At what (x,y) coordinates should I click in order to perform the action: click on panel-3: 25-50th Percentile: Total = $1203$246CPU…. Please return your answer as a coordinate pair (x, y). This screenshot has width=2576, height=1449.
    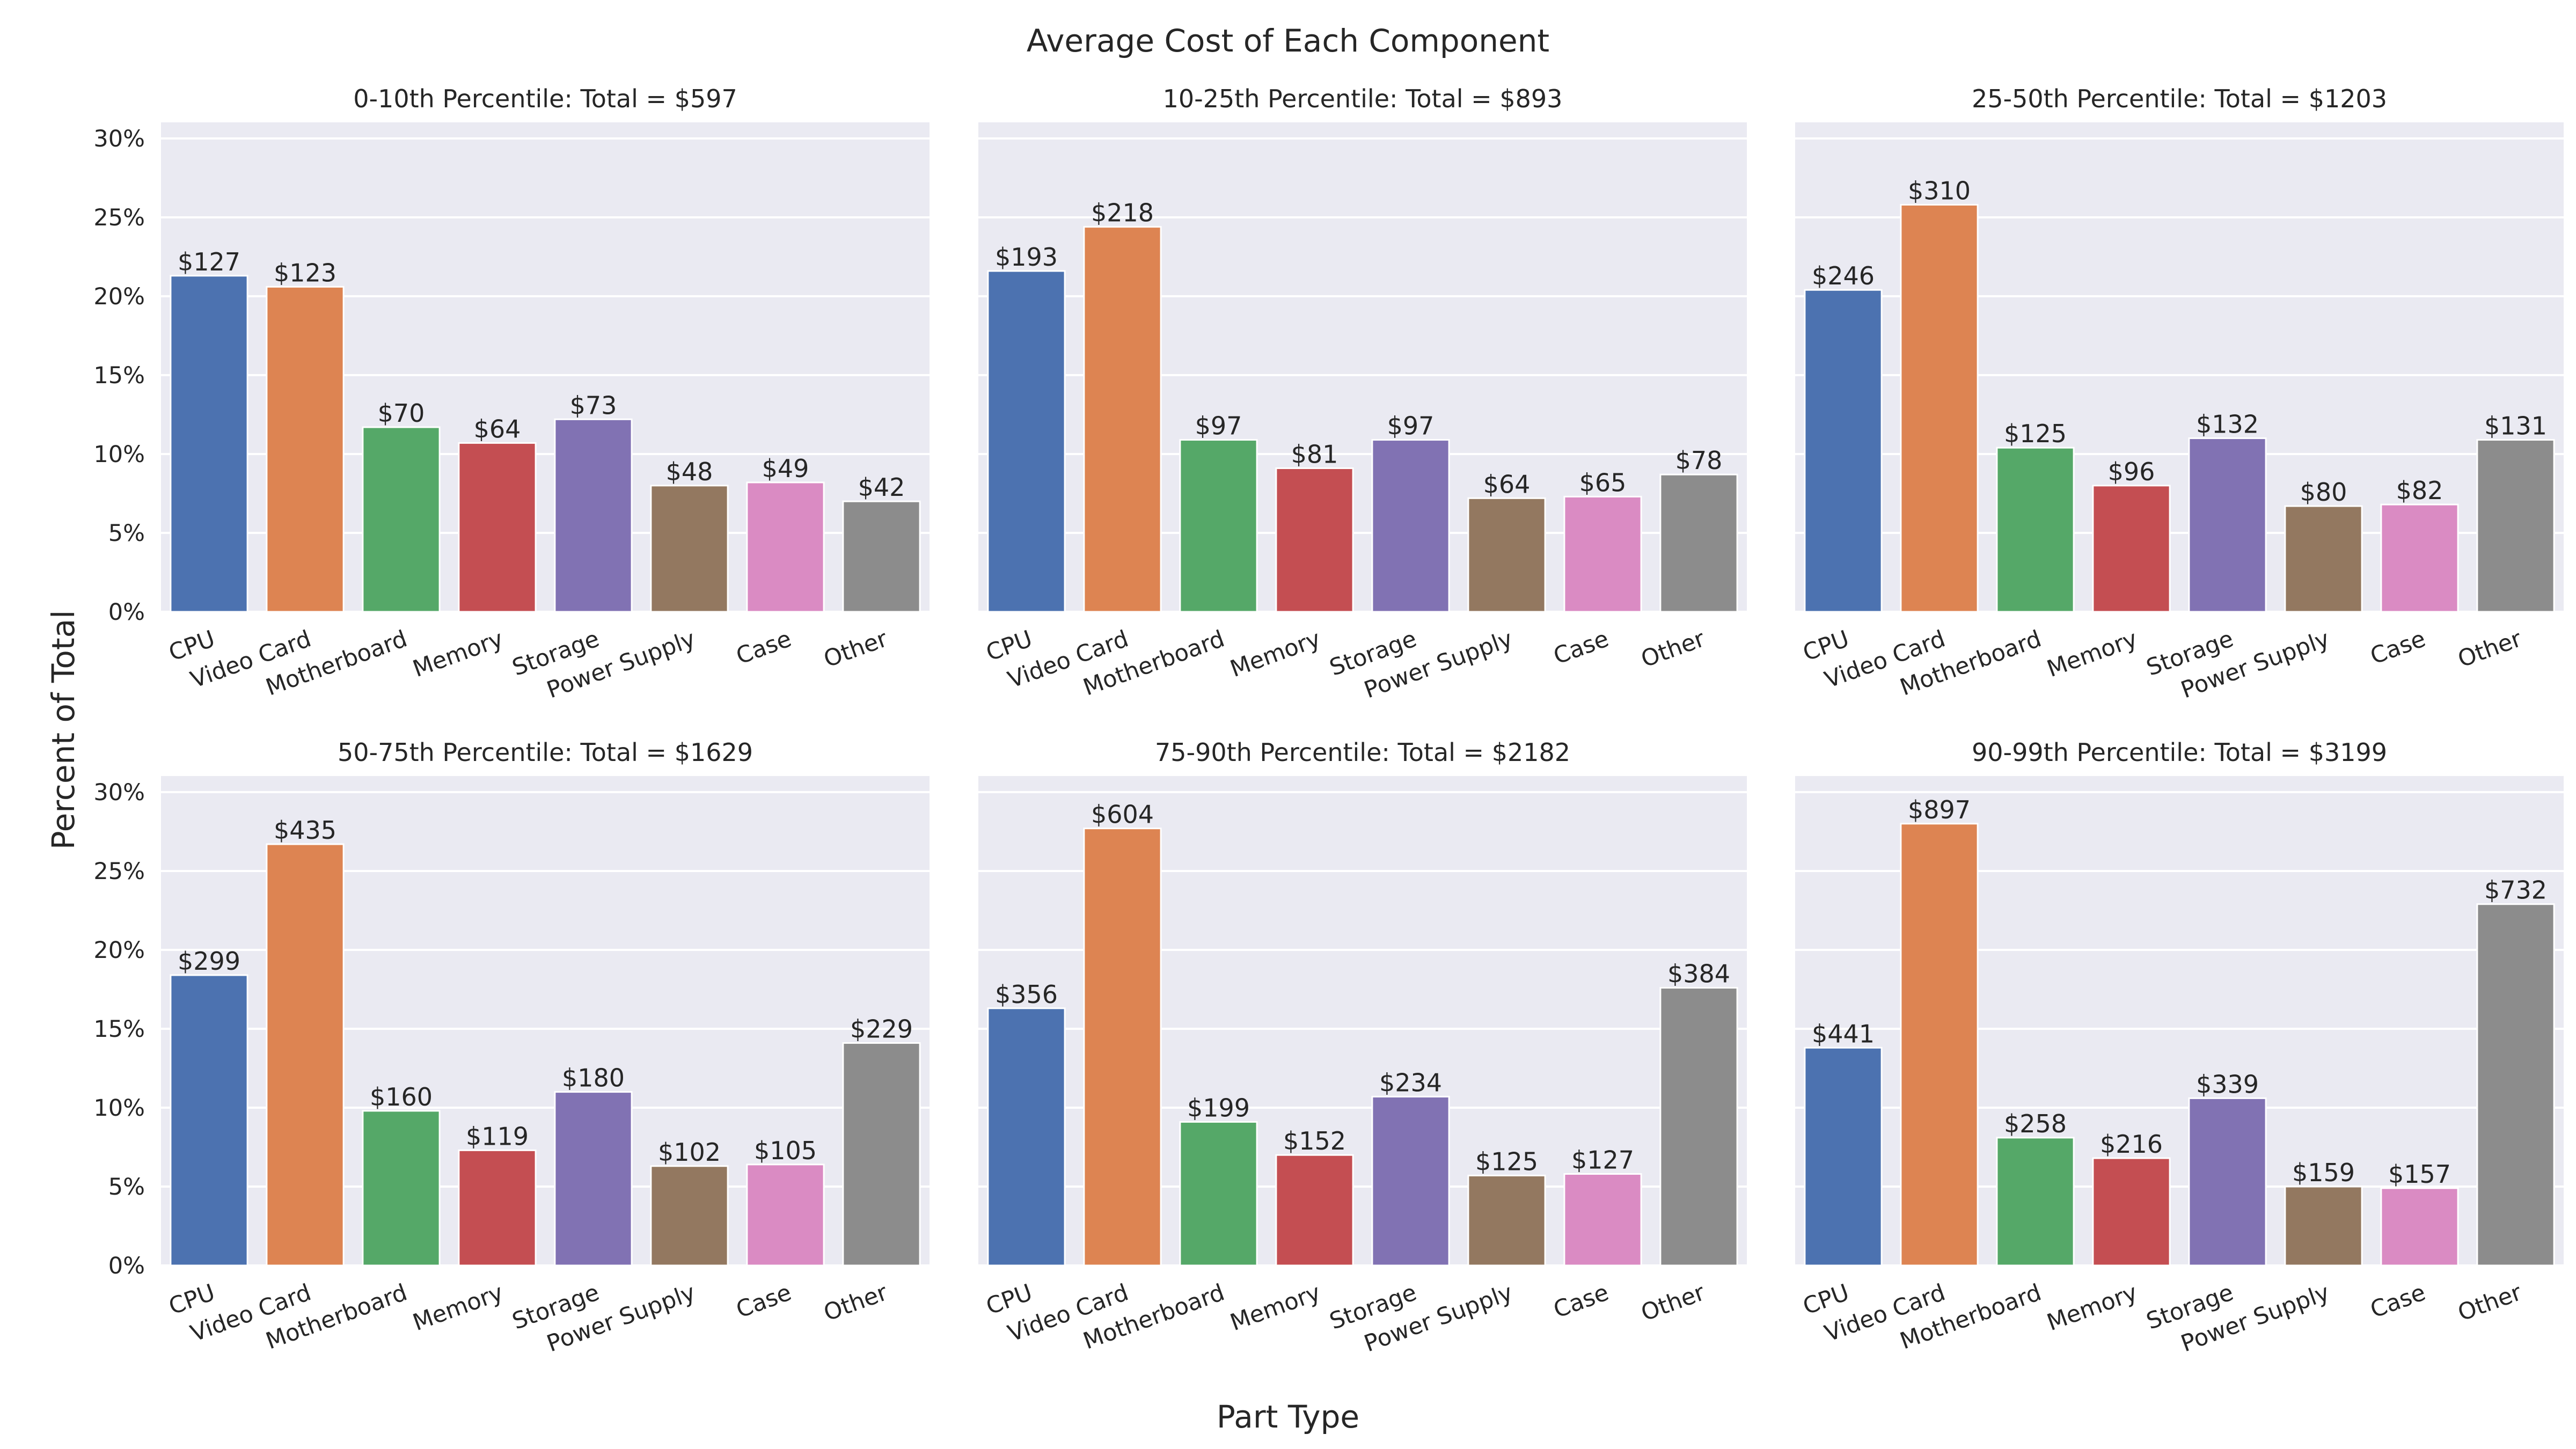
    Looking at the image, I should click on (2179, 394).